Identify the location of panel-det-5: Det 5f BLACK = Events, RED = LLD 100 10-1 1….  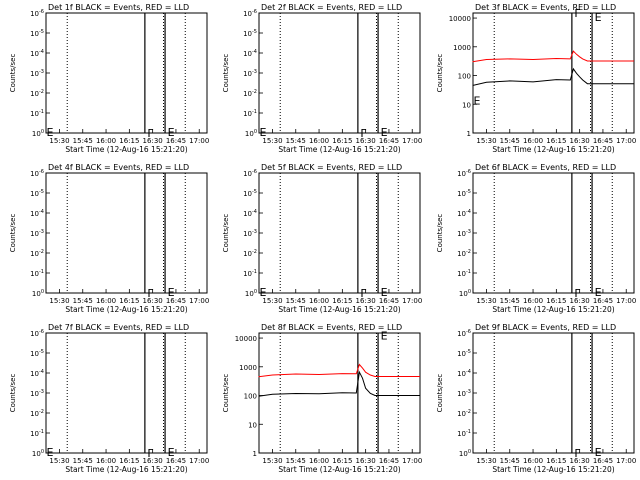
(322, 238).